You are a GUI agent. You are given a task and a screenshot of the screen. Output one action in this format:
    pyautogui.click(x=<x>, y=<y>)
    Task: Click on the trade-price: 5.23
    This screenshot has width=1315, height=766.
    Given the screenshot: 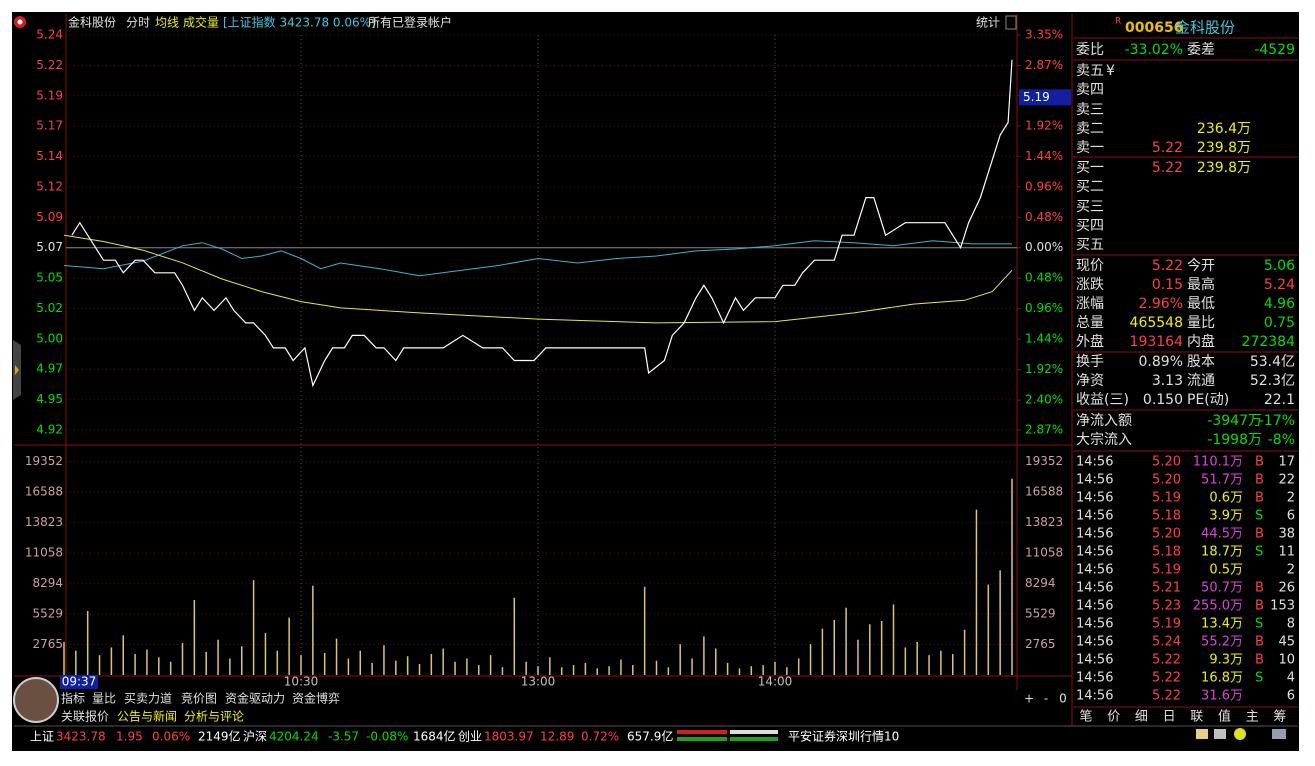 What is the action you would take?
    pyautogui.click(x=1166, y=606)
    